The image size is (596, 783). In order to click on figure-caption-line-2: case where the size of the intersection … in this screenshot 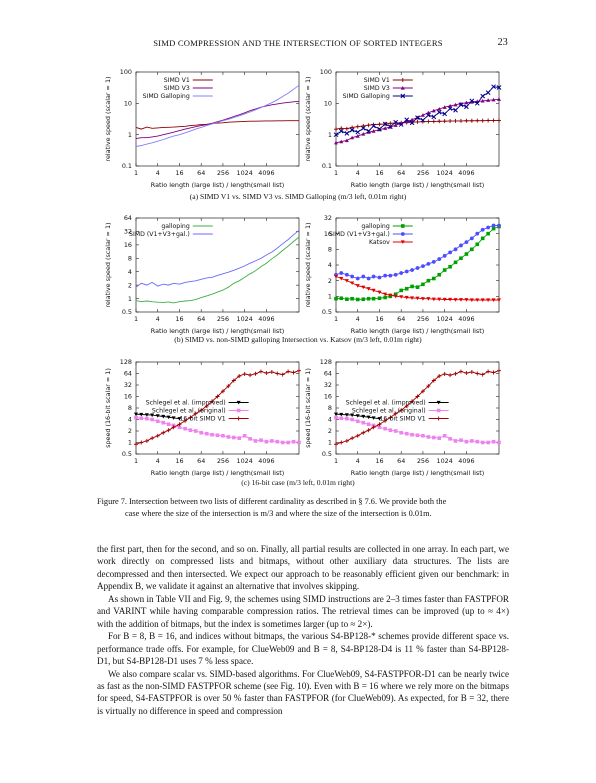, I will do `click(278, 513)`.